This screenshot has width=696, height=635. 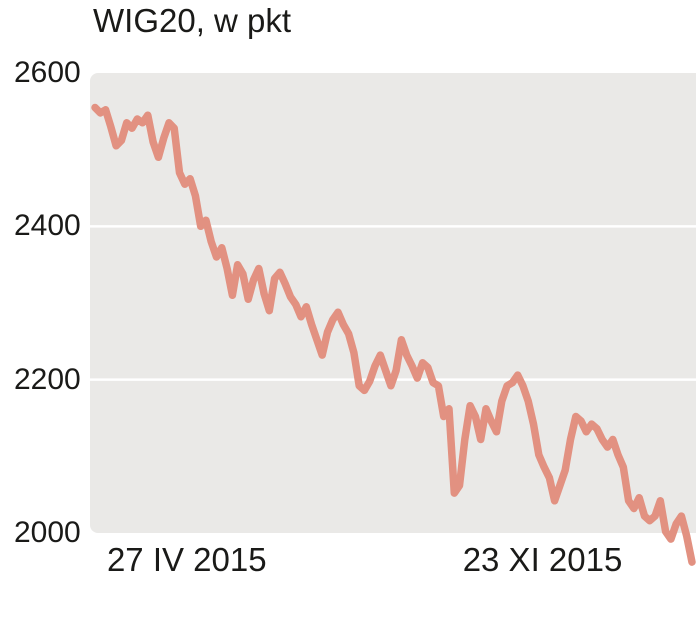 What do you see at coordinates (186, 559) in the screenshot?
I see `x-tick-label: 27 IV 2015` at bounding box center [186, 559].